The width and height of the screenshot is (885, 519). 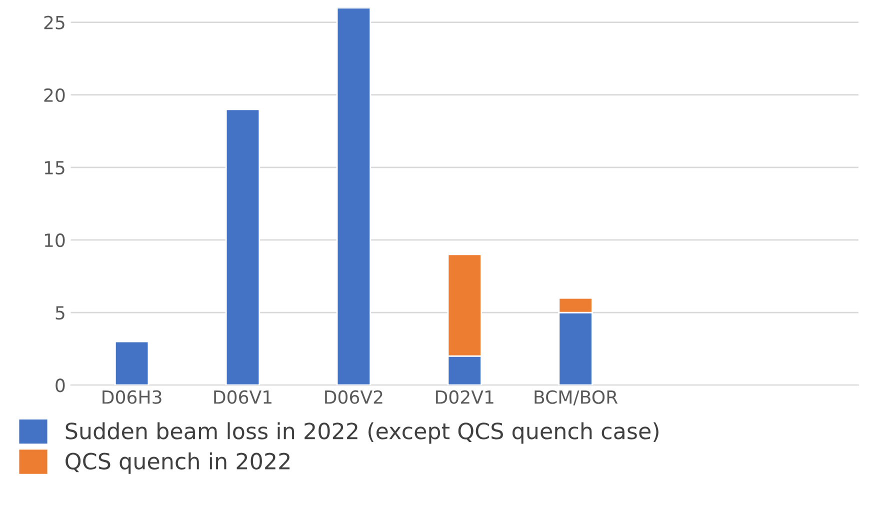 I want to click on y-tick-label: 20, so click(x=54, y=95).